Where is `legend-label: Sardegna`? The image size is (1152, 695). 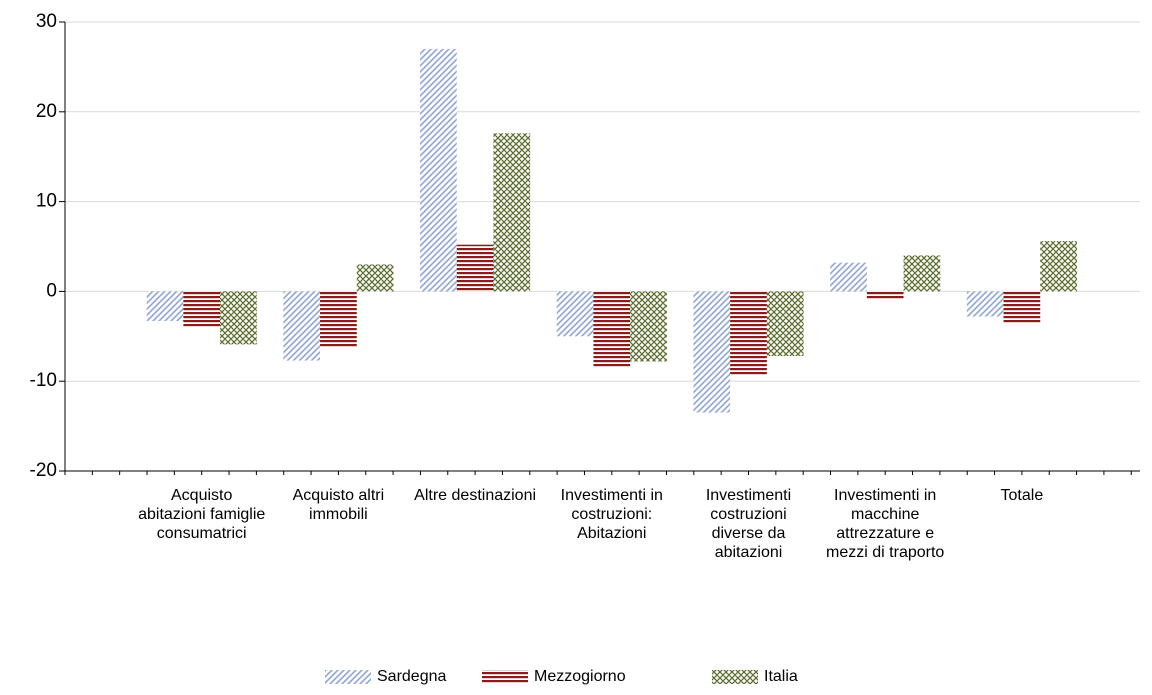
legend-label: Sardegna is located at coordinates (411, 676).